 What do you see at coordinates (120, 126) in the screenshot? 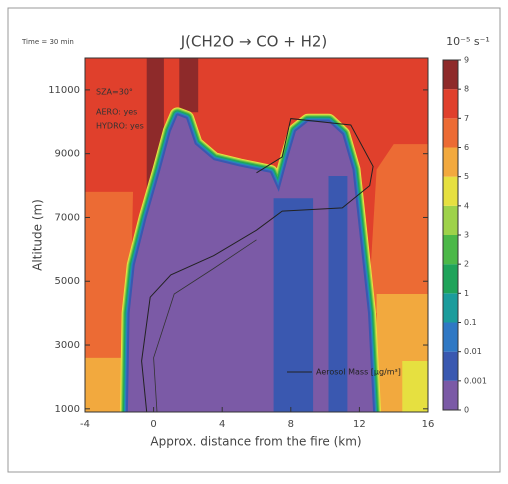
I see `annotation: HYDRO: yes` at bounding box center [120, 126].